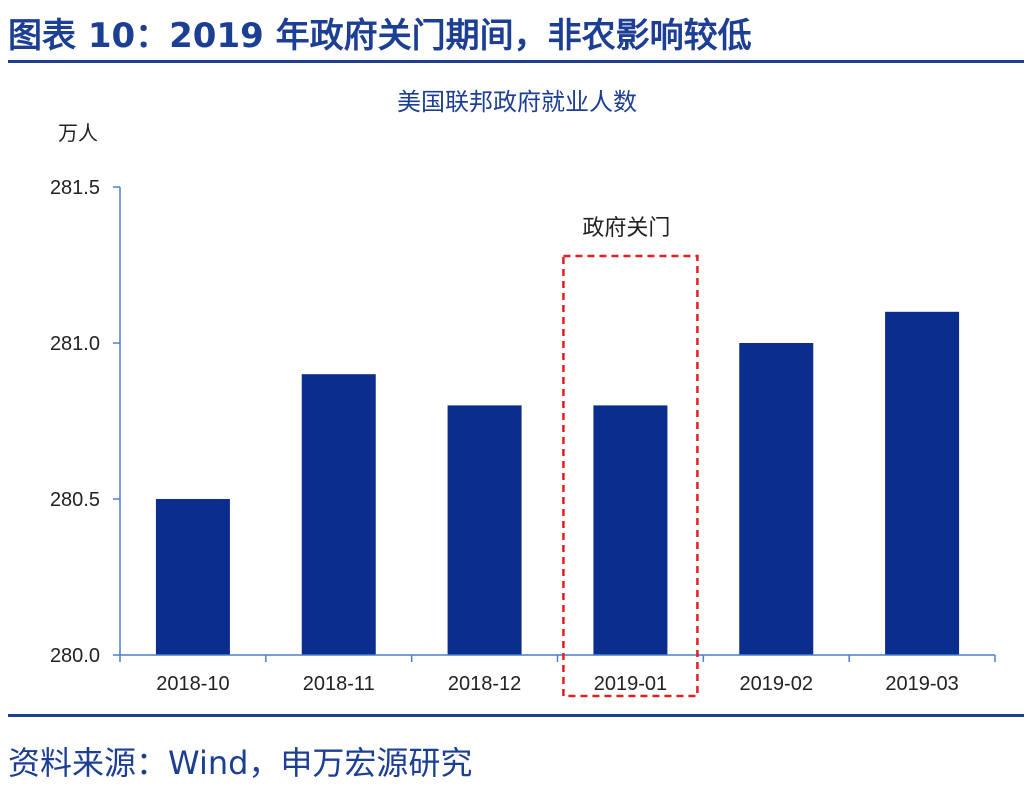 This screenshot has width=1032, height=788. Describe the element at coordinates (517, 102) in the screenshot. I see `chart-title: 美国联邦政府就业人数` at that location.